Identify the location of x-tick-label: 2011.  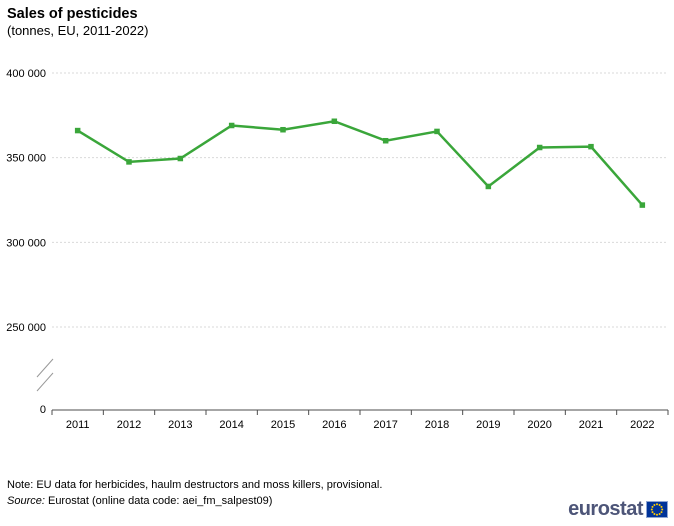
(78, 425).